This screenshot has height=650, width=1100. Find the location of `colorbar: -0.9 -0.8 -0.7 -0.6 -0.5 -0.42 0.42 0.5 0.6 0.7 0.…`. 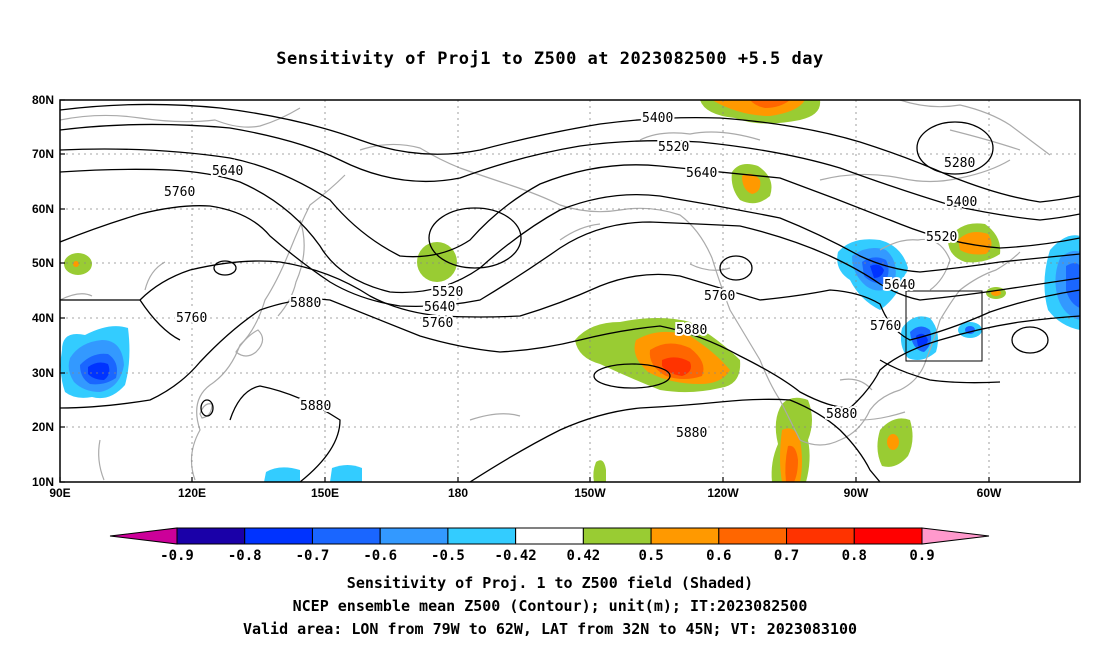

colorbar: -0.9 -0.8 -0.7 -0.6 -0.5 -0.42 0.42 0.5 0.6 0.7 0.… is located at coordinates (549, 545).